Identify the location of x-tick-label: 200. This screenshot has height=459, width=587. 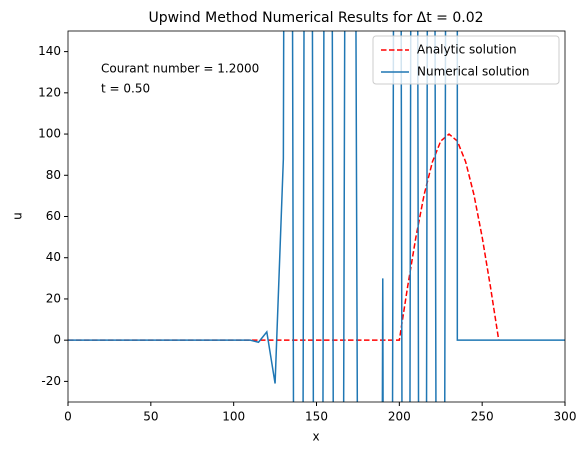
(399, 417).